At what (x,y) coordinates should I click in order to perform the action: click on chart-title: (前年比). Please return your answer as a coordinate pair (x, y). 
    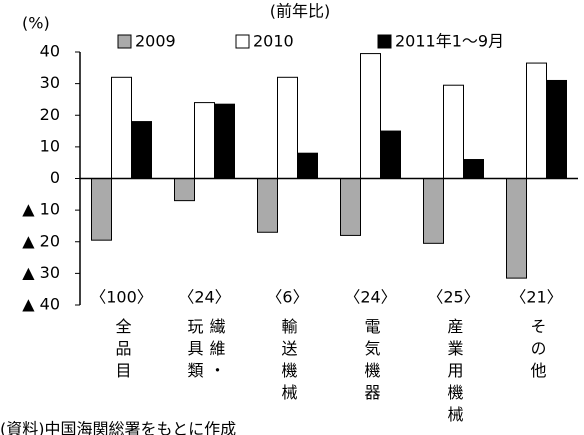
    Looking at the image, I should click on (300, 11).